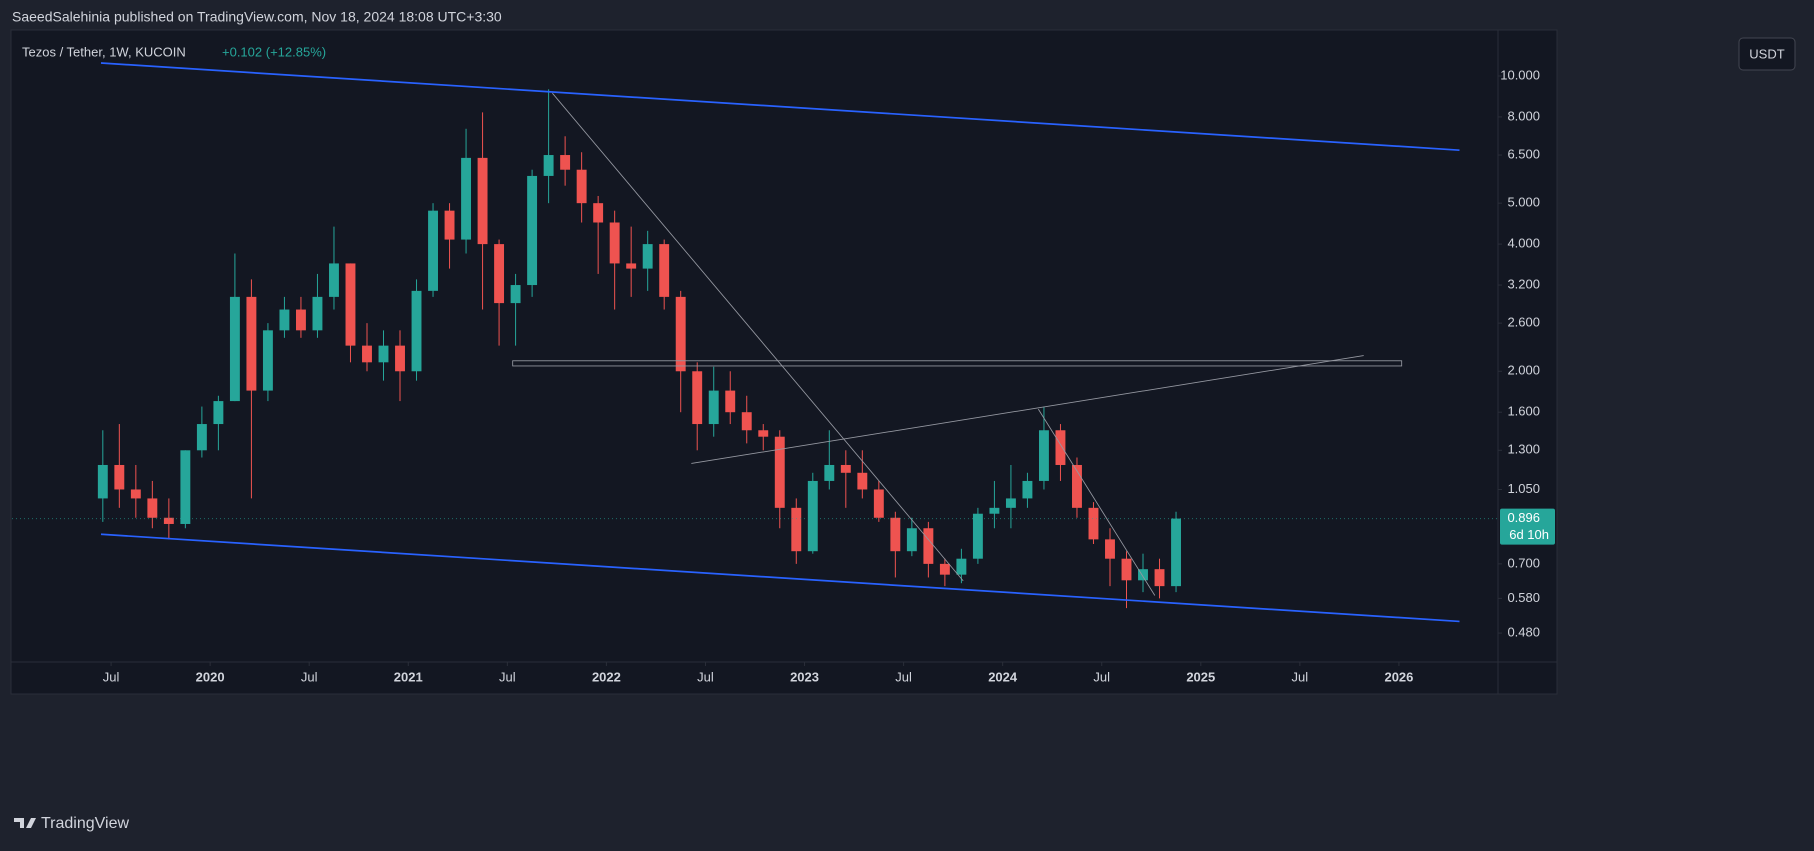 The width and height of the screenshot is (1814, 851). What do you see at coordinates (210, 676) in the screenshot?
I see `x-tick-label: 2020` at bounding box center [210, 676].